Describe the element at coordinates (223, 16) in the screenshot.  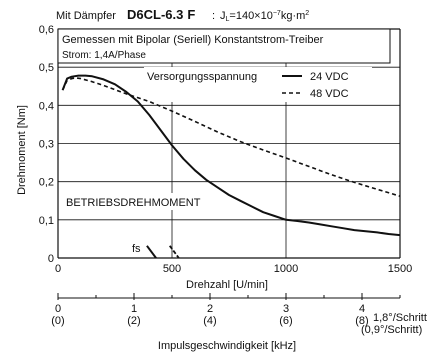
I see `inertia-symbol: J` at that location.